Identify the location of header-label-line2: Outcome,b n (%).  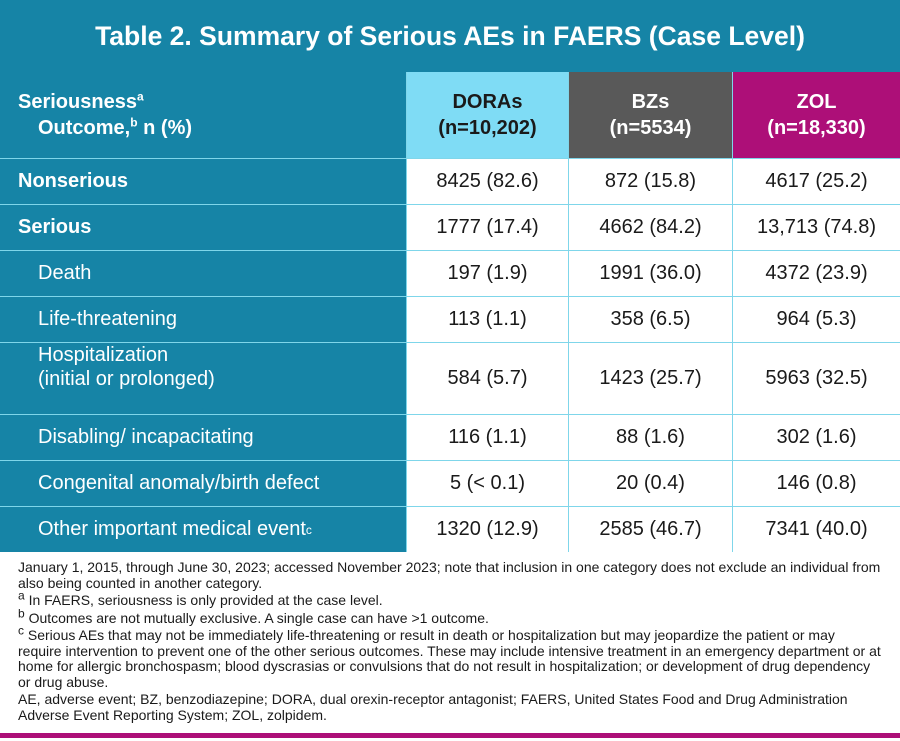
(105, 128).